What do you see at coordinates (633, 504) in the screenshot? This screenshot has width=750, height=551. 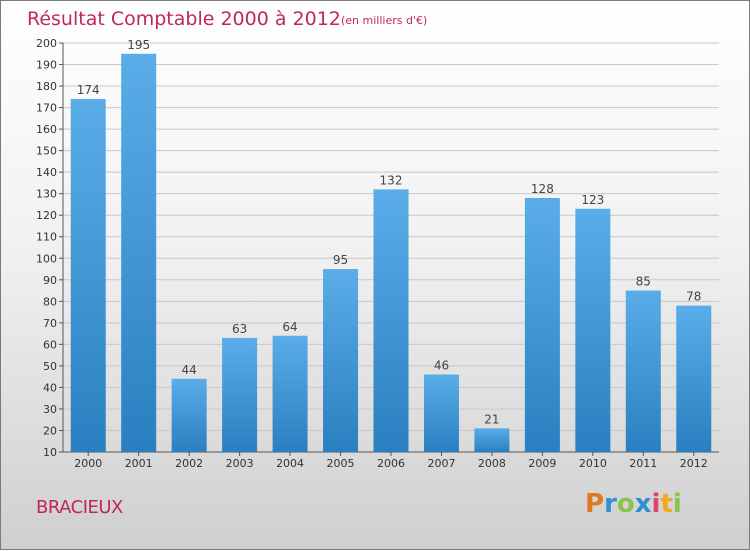 I see `proxiti-logo: Proxiti` at bounding box center [633, 504].